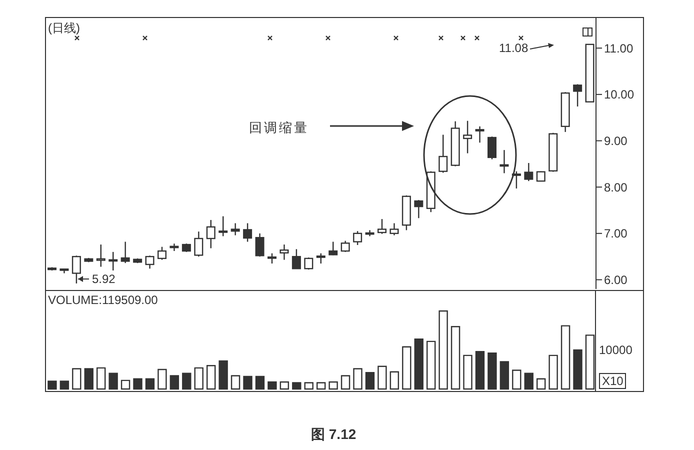 The height and width of the screenshot is (450, 694). I want to click on text: 10000, so click(615, 350).